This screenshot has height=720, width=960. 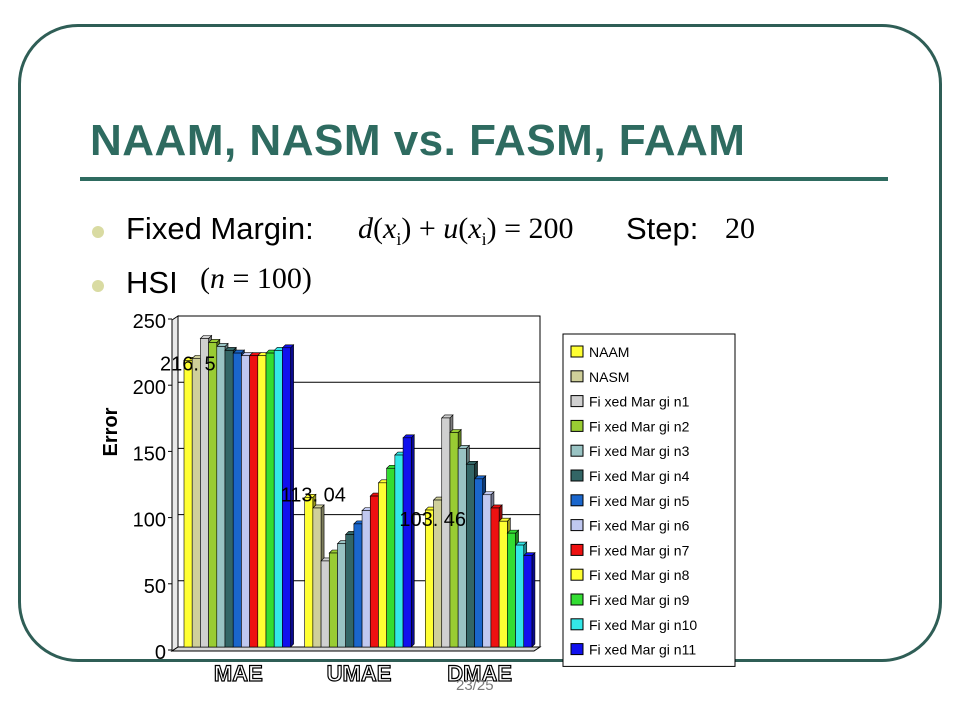 What do you see at coordinates (639, 476) in the screenshot?
I see `legend-entry: Fi xed Mar gi n4` at bounding box center [639, 476].